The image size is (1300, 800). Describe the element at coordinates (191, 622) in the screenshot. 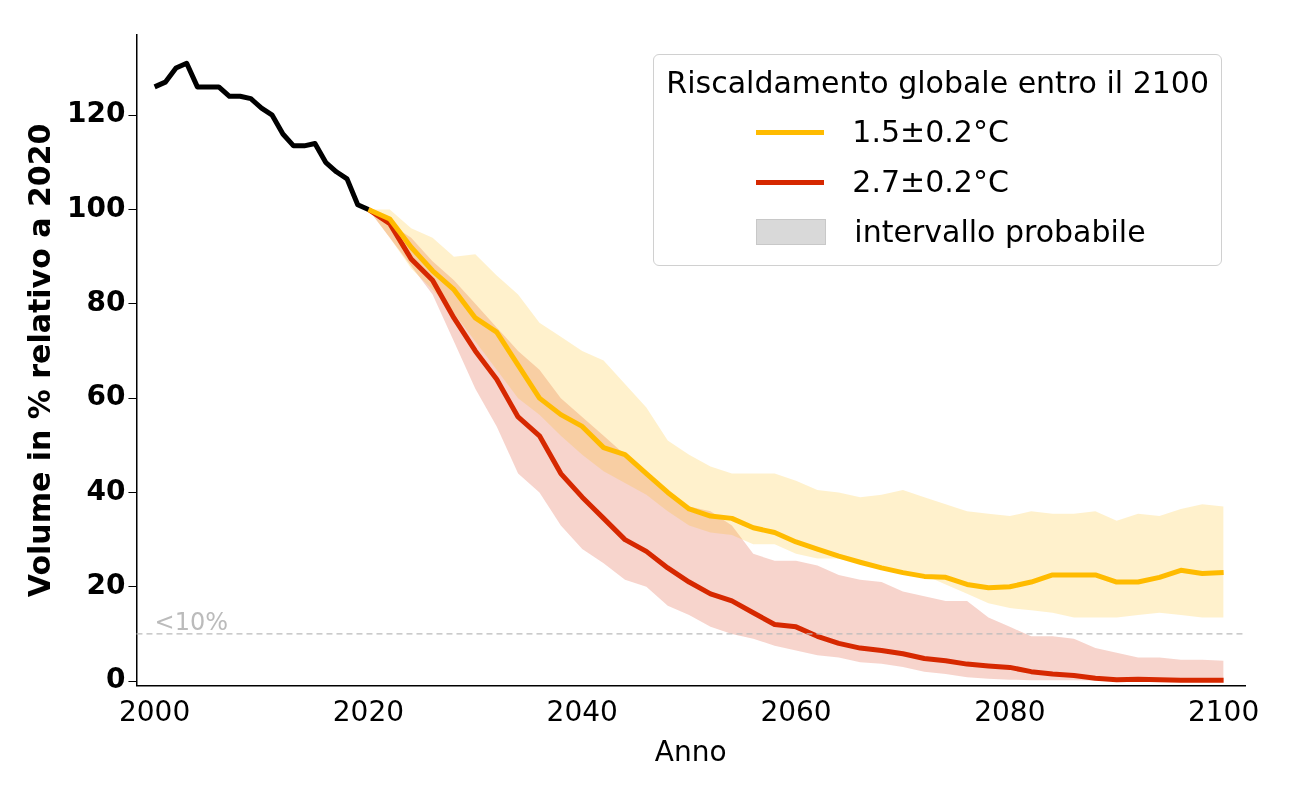

I see `ref-line-label: <10%` at that location.